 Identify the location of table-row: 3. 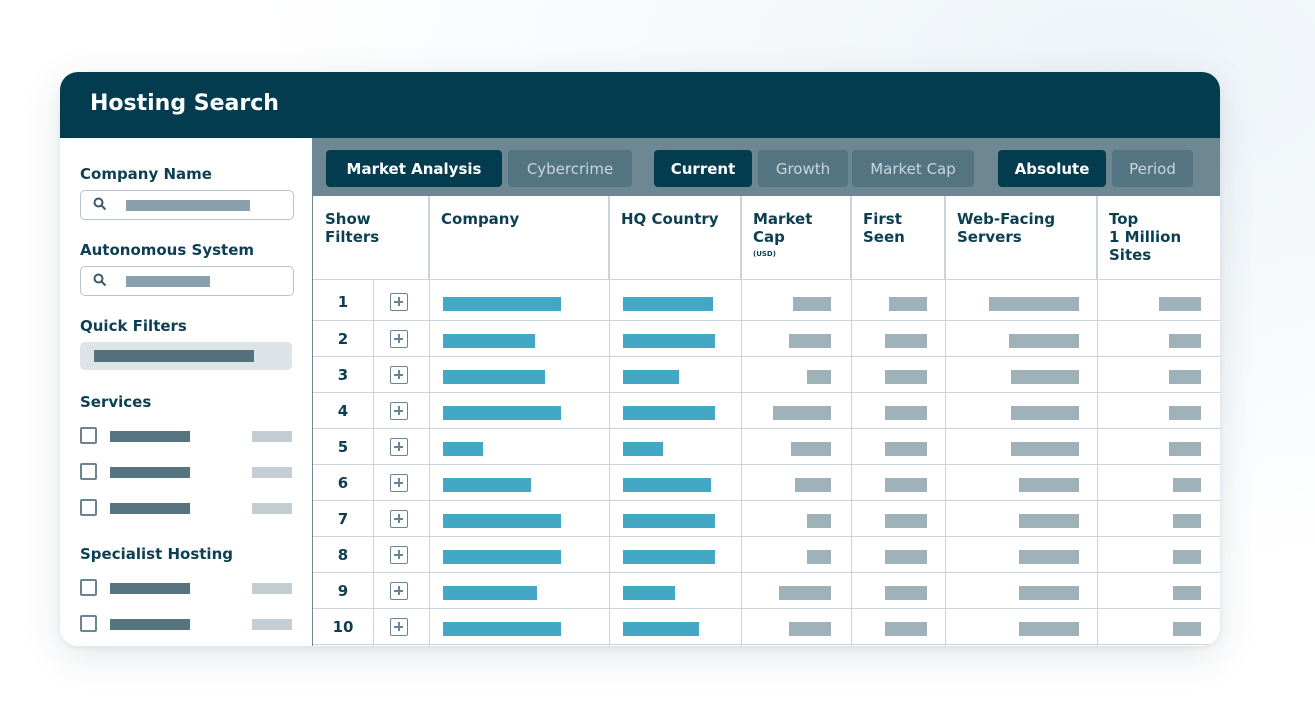
(766, 375).